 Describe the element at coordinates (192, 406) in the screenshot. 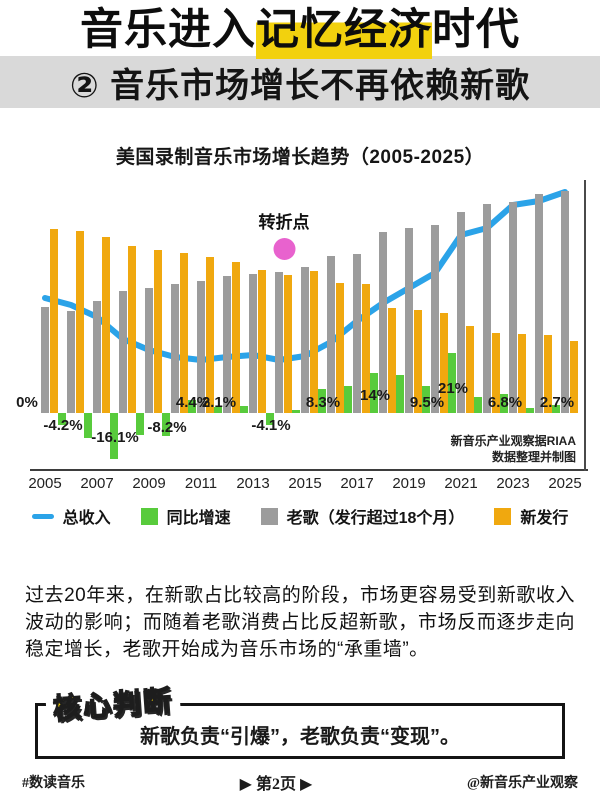

I see `bar-growth-2011` at that location.